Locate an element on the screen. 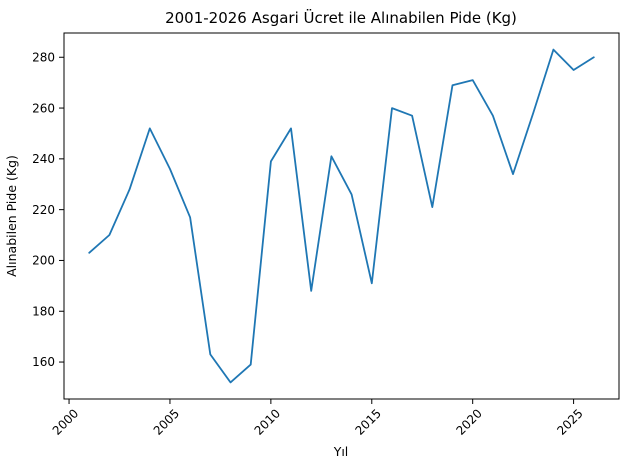  y-tick-label: 260 is located at coordinates (43, 108).